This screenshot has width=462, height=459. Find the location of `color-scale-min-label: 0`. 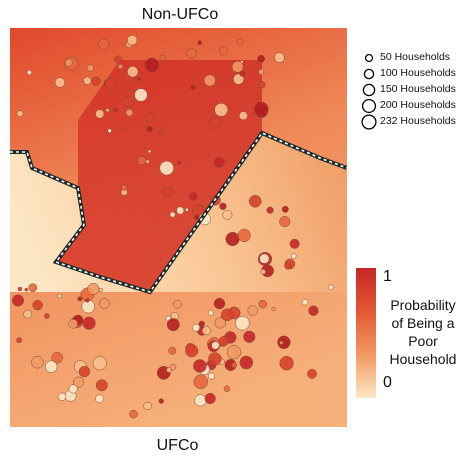

color-scale-min-label: 0 is located at coordinates (387, 382).